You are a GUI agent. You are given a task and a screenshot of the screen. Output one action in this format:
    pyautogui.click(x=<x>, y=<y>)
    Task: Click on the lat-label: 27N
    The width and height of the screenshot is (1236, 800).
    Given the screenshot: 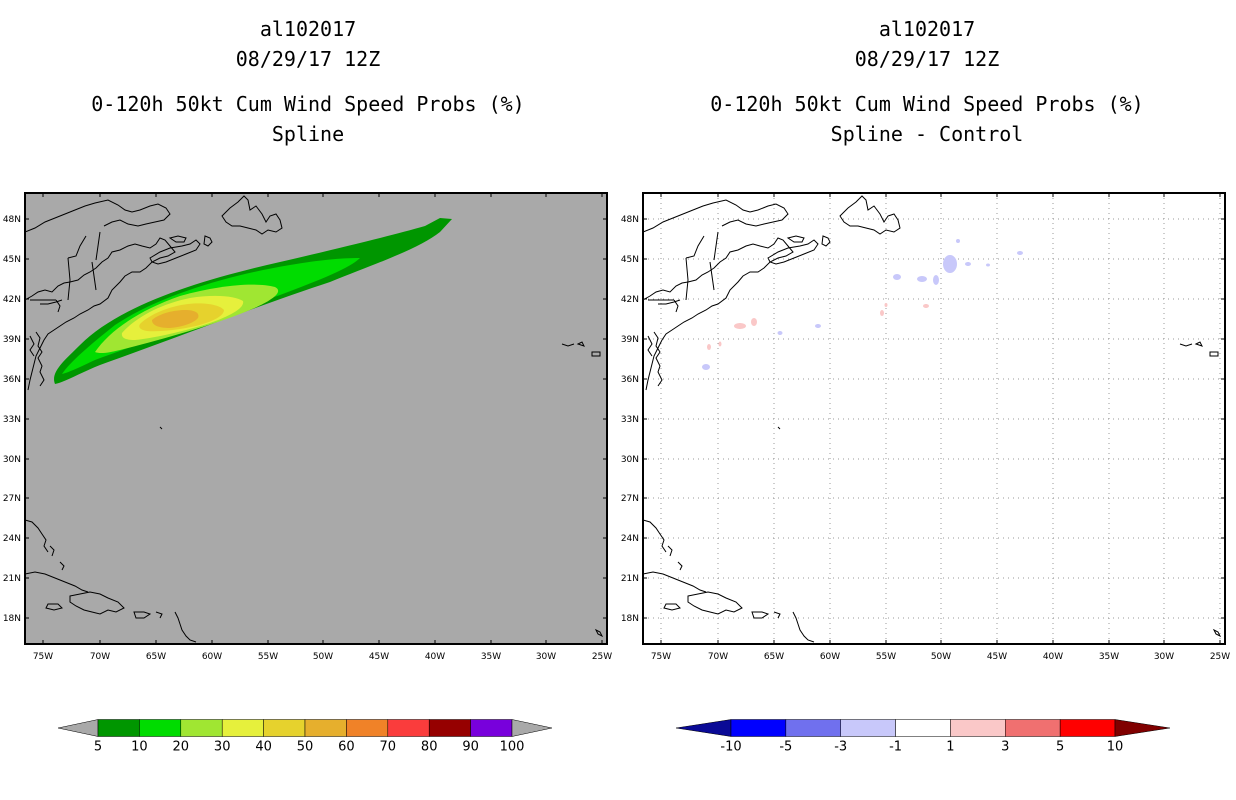 What is the action you would take?
    pyautogui.click(x=12, y=499)
    